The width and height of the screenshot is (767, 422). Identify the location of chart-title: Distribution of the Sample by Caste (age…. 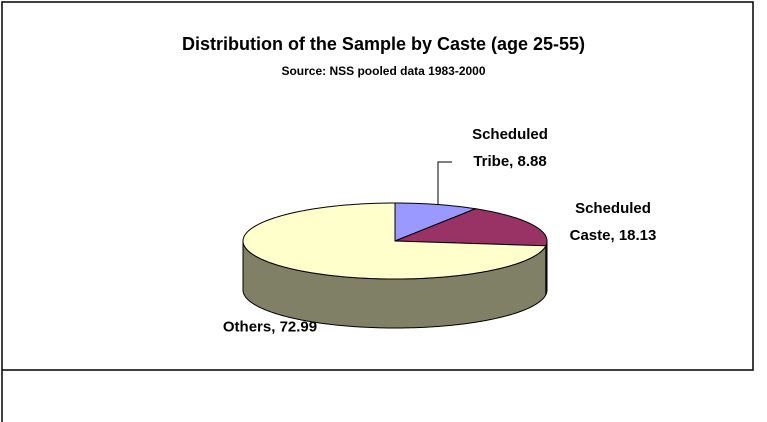
(383, 44).